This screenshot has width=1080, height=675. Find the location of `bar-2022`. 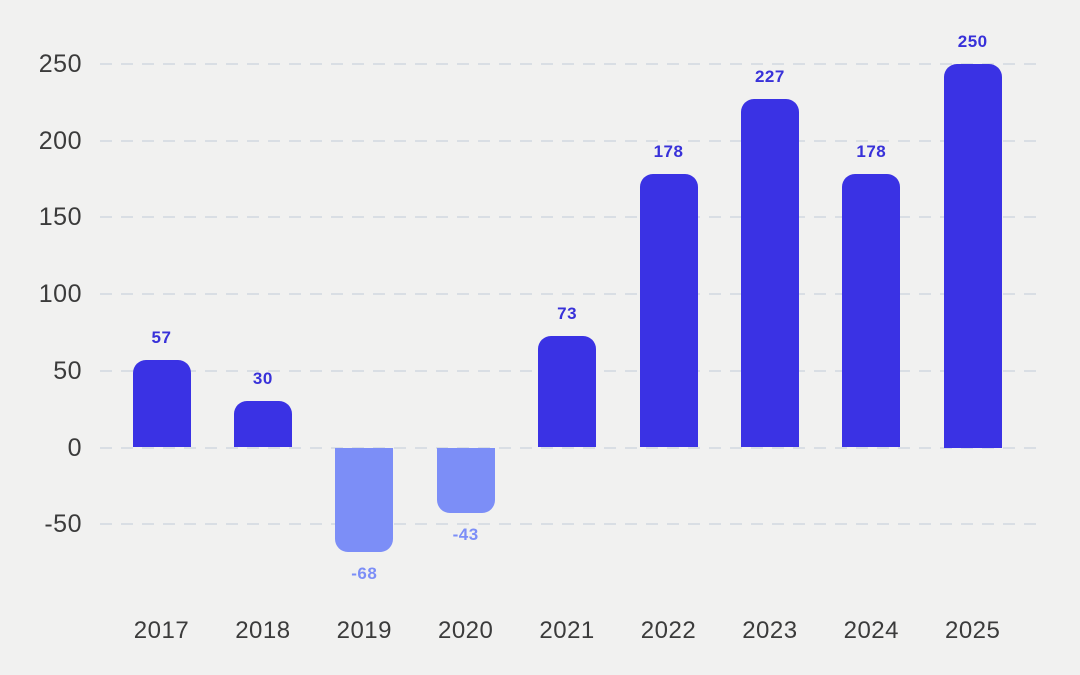

bar-2022 is located at coordinates (668, 311).